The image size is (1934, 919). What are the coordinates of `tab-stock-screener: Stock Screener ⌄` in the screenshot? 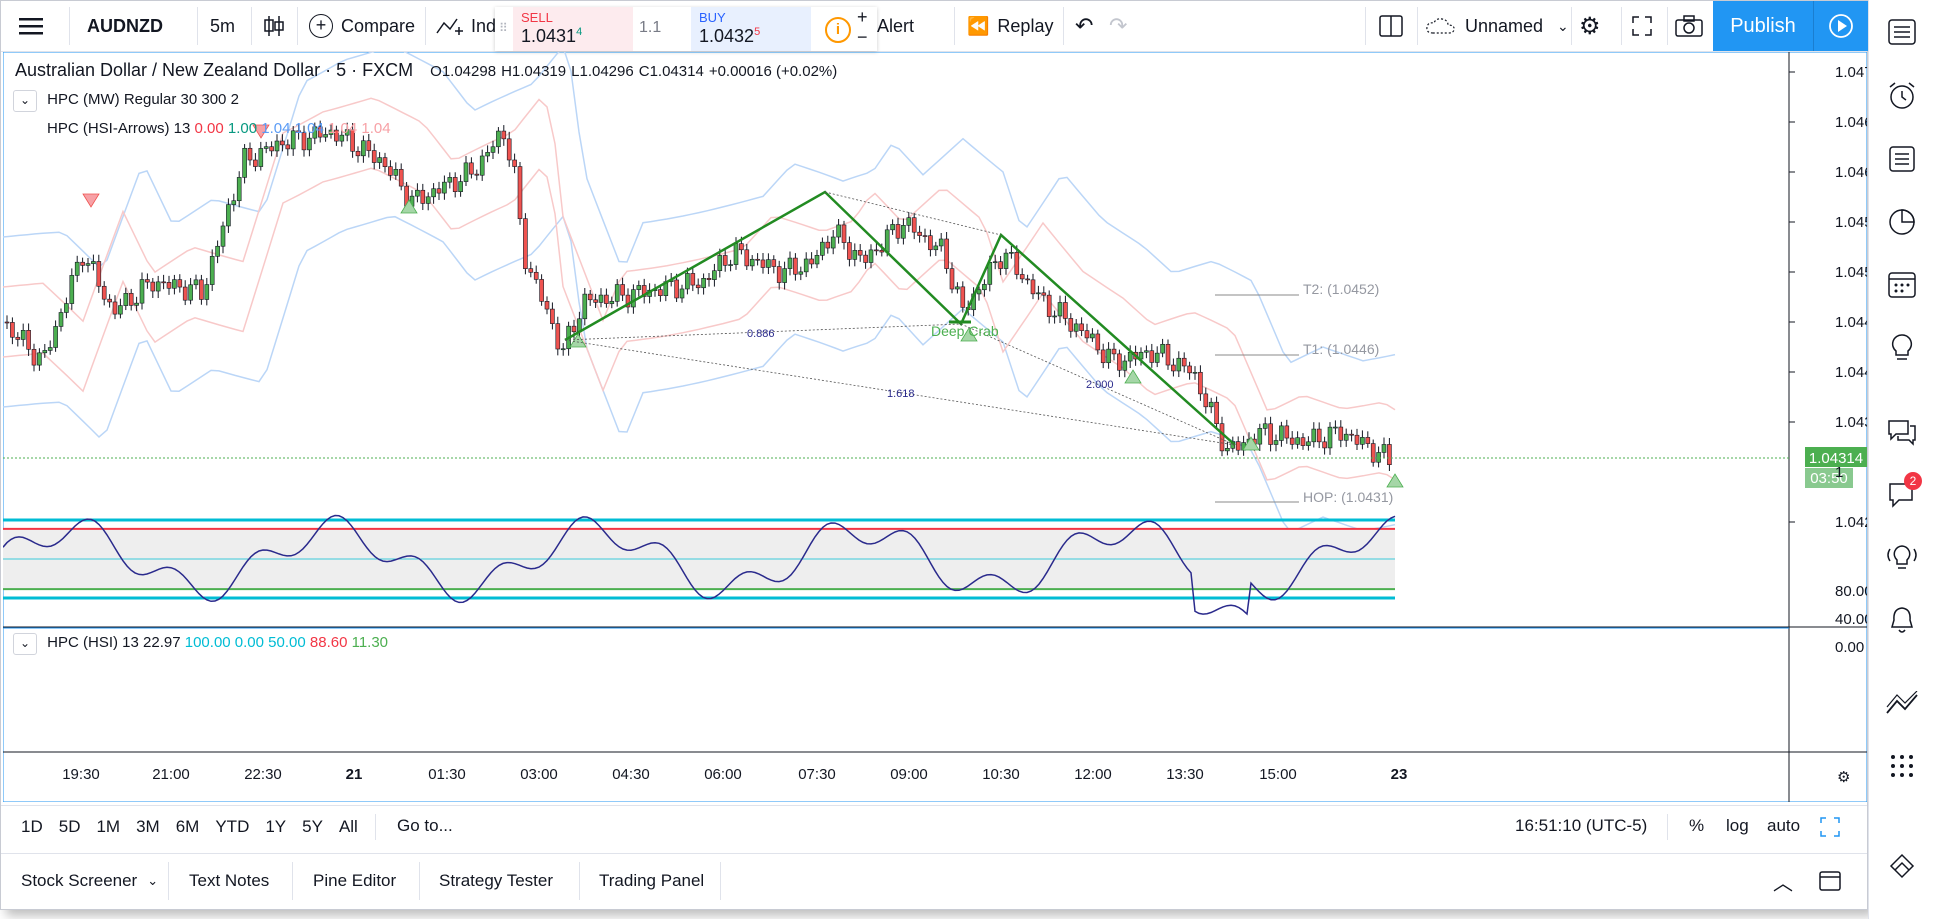 It's located at (89, 881).